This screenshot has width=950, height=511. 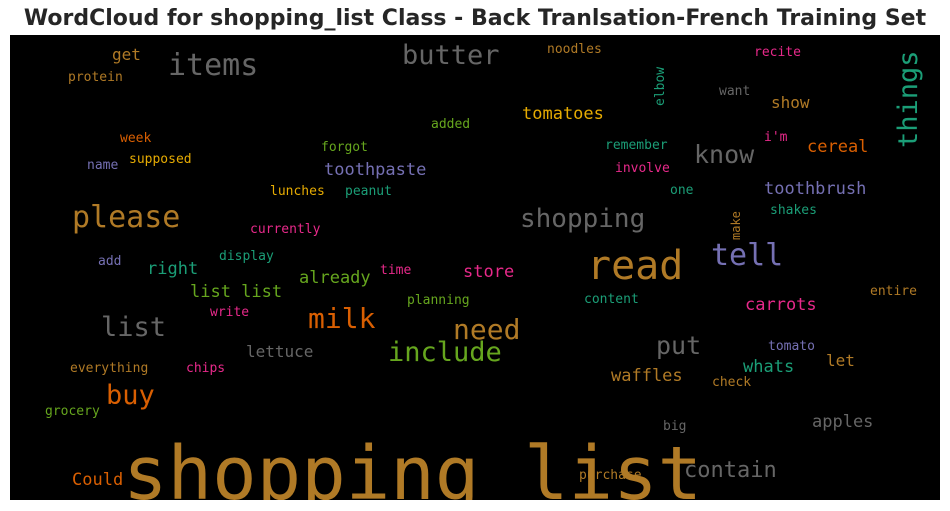 What do you see at coordinates (102, 165) in the screenshot?
I see `word-name: name` at bounding box center [102, 165].